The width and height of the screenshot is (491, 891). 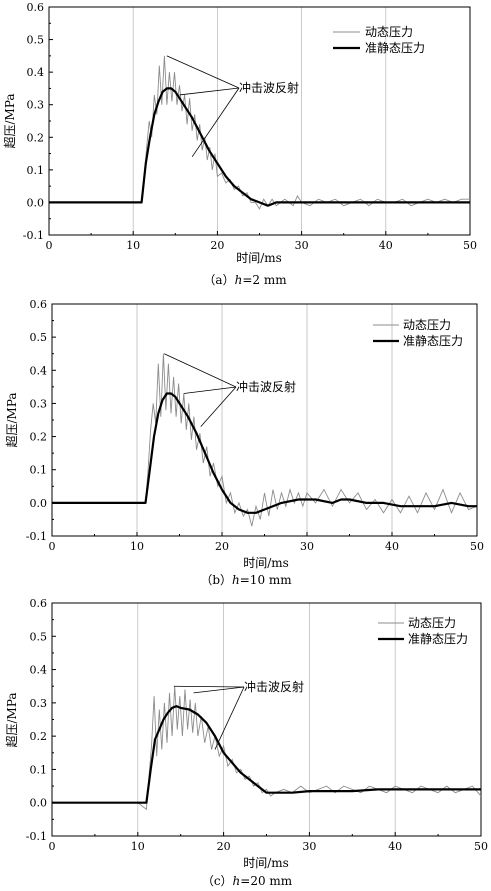 What do you see at coordinates (39, 437) in the screenshot?
I see `panel-b-y-tick-label: 0.2` at bounding box center [39, 437].